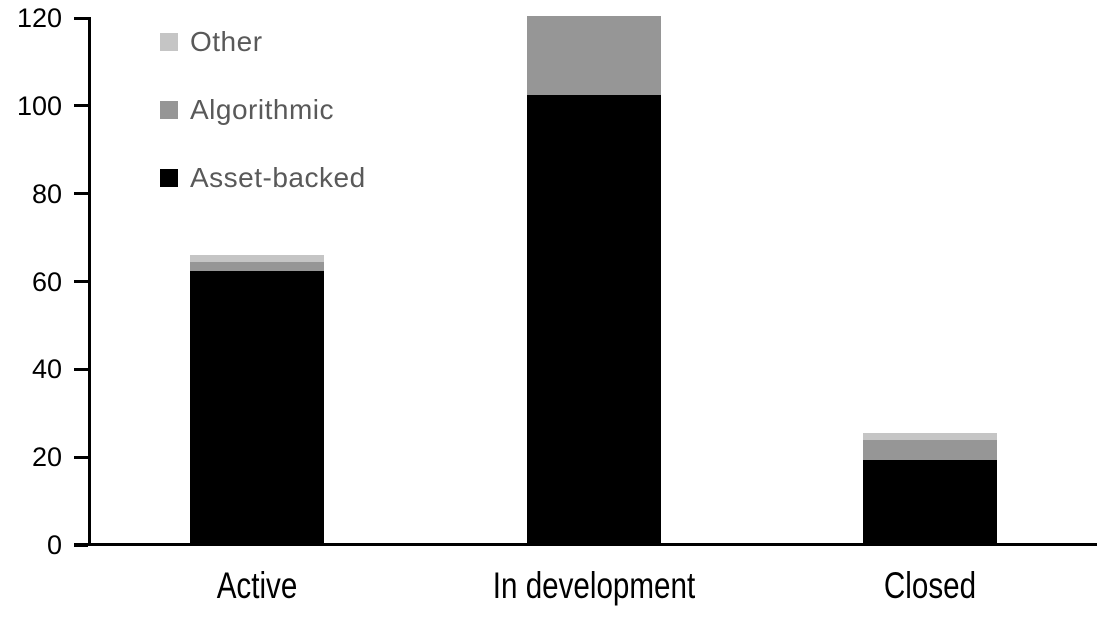 This screenshot has width=1102, height=618. Describe the element at coordinates (169, 178) in the screenshot. I see `legend-swatch-asset-backed` at that location.